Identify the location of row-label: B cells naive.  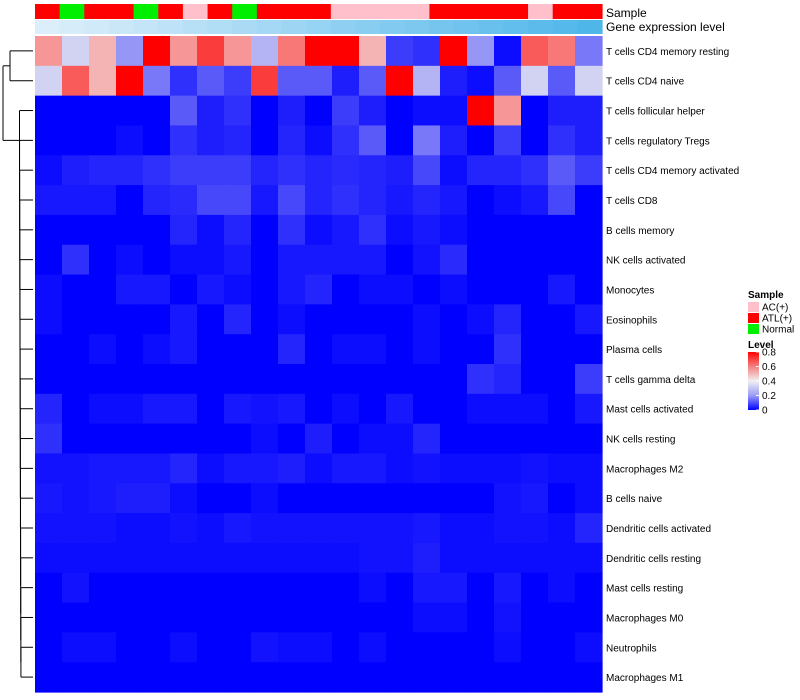
(634, 499).